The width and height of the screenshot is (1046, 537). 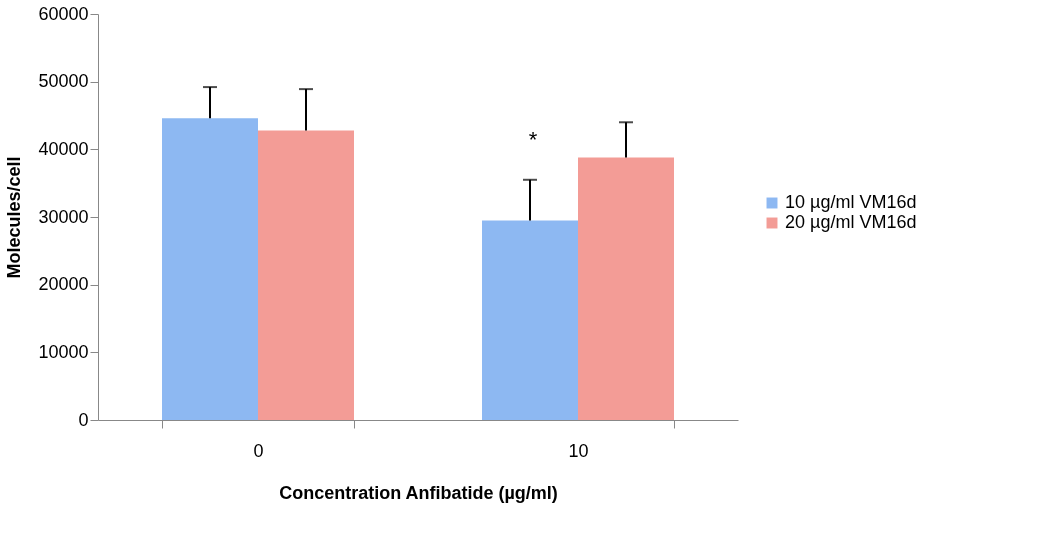 I want to click on y-tick-label: 0, so click(x=83, y=419).